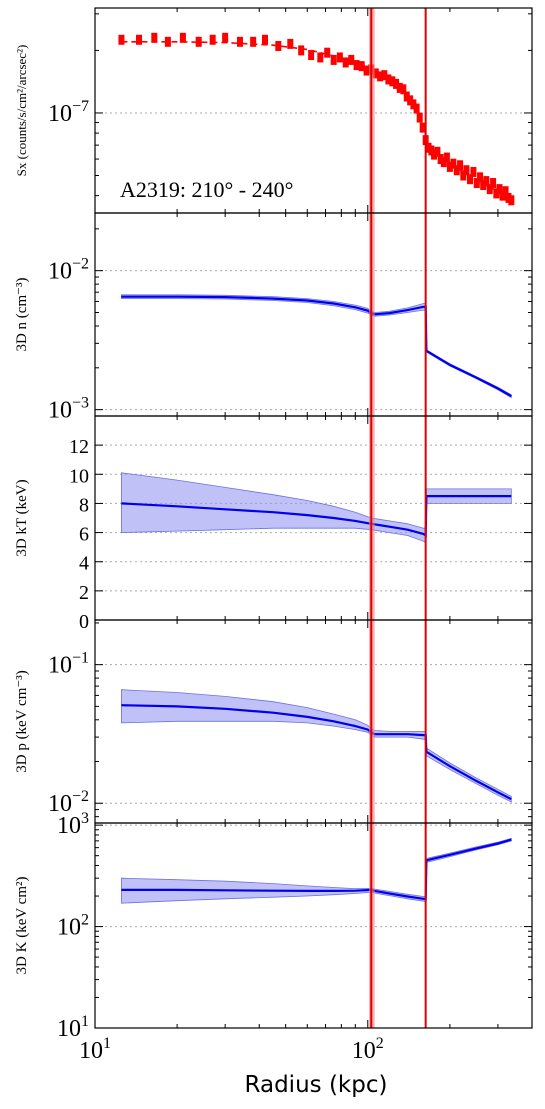  I want to click on x-tick-label: 10¹, so click(95, 1049).